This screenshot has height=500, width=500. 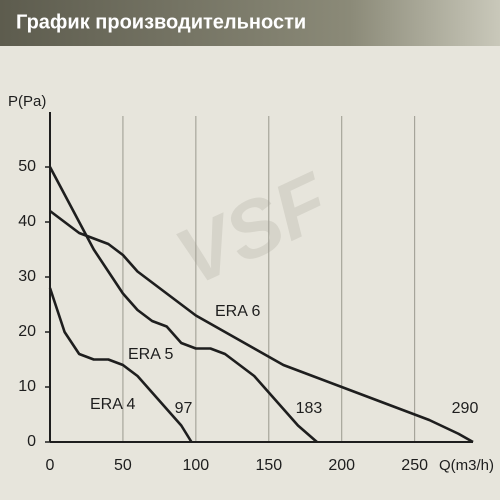 I want to click on y-axis-label: P(Pa), so click(x=27, y=101).